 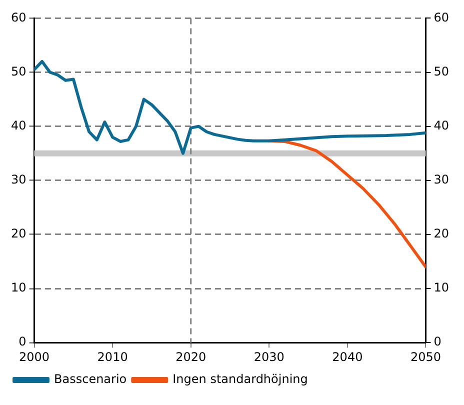 I want to click on y-tick-label: 30, so click(x=442, y=179).